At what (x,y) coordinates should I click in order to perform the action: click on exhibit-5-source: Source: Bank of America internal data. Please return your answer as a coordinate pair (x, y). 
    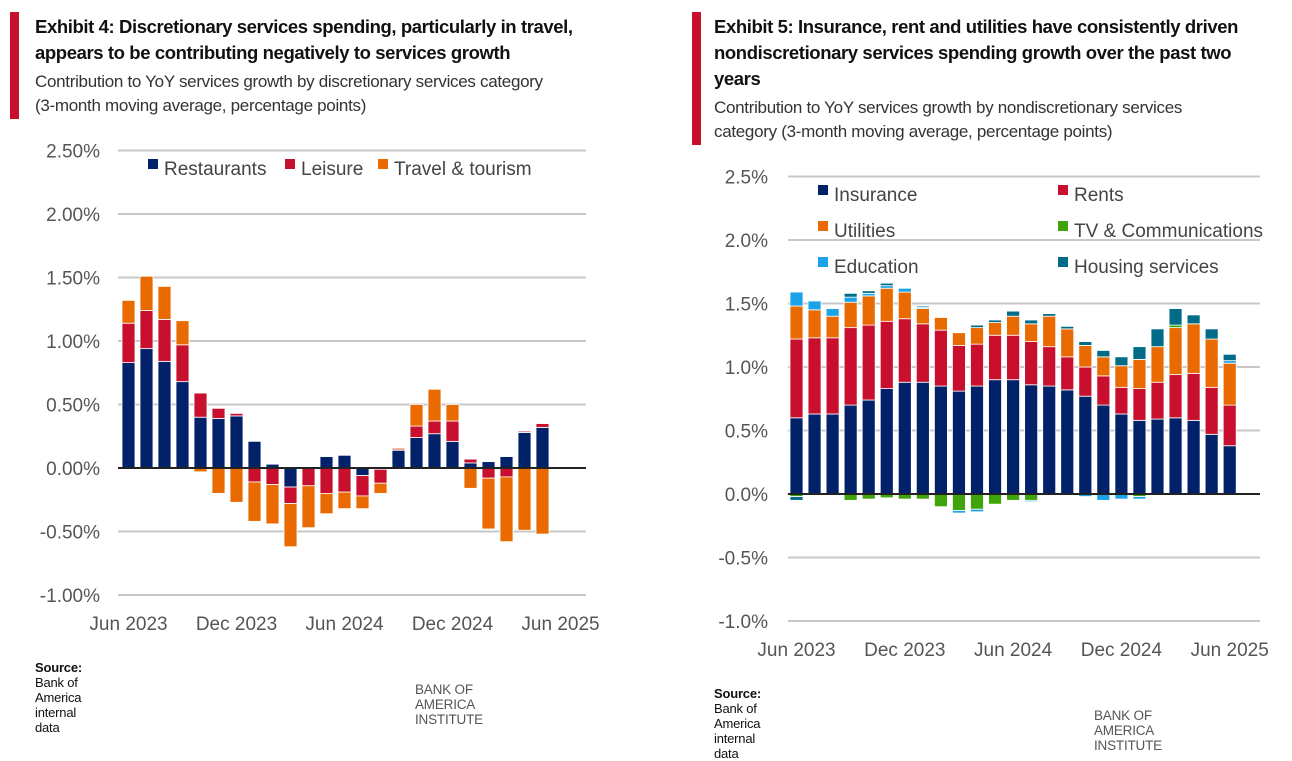
    Looking at the image, I should click on (737, 723).